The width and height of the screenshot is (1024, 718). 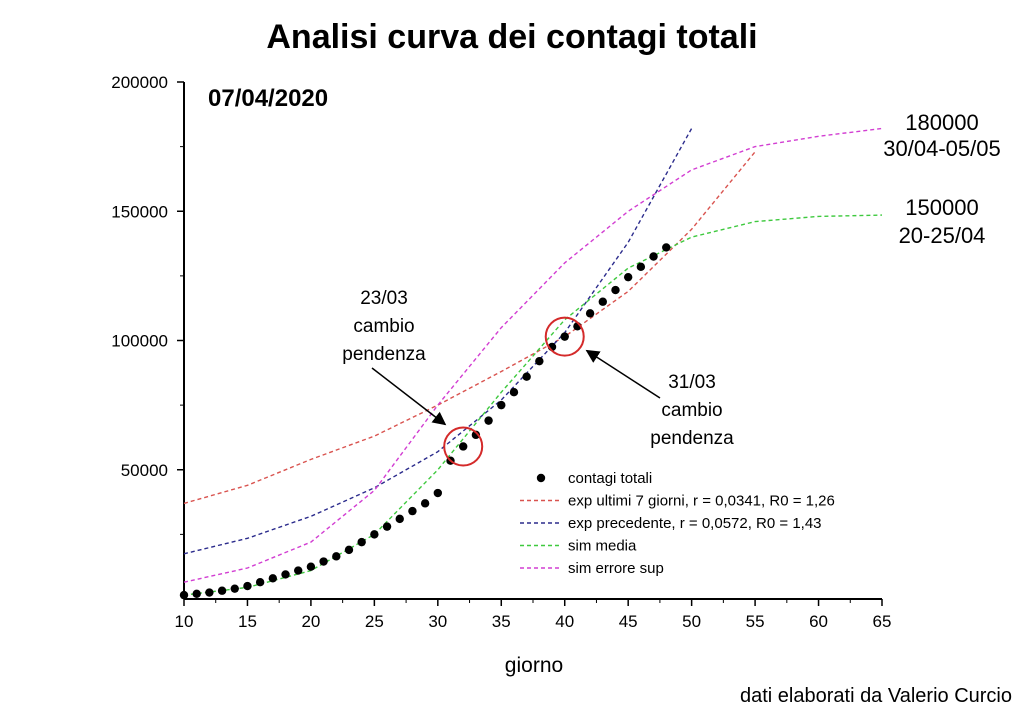 I want to click on annotation-1: 23/03 cambio pendenza, so click(x=384, y=326).